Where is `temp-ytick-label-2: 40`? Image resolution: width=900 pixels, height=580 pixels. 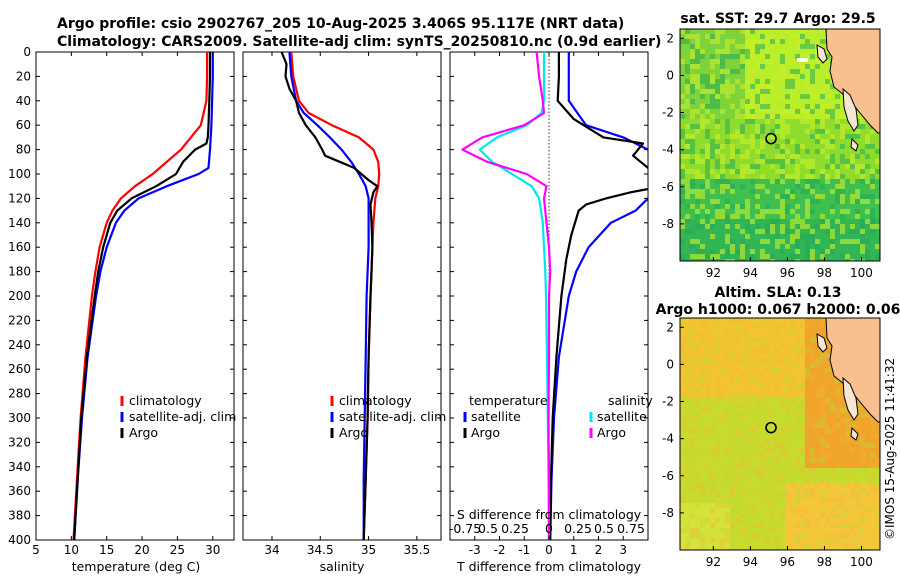 temp-ytick-label-2: 40 is located at coordinates (23, 101).